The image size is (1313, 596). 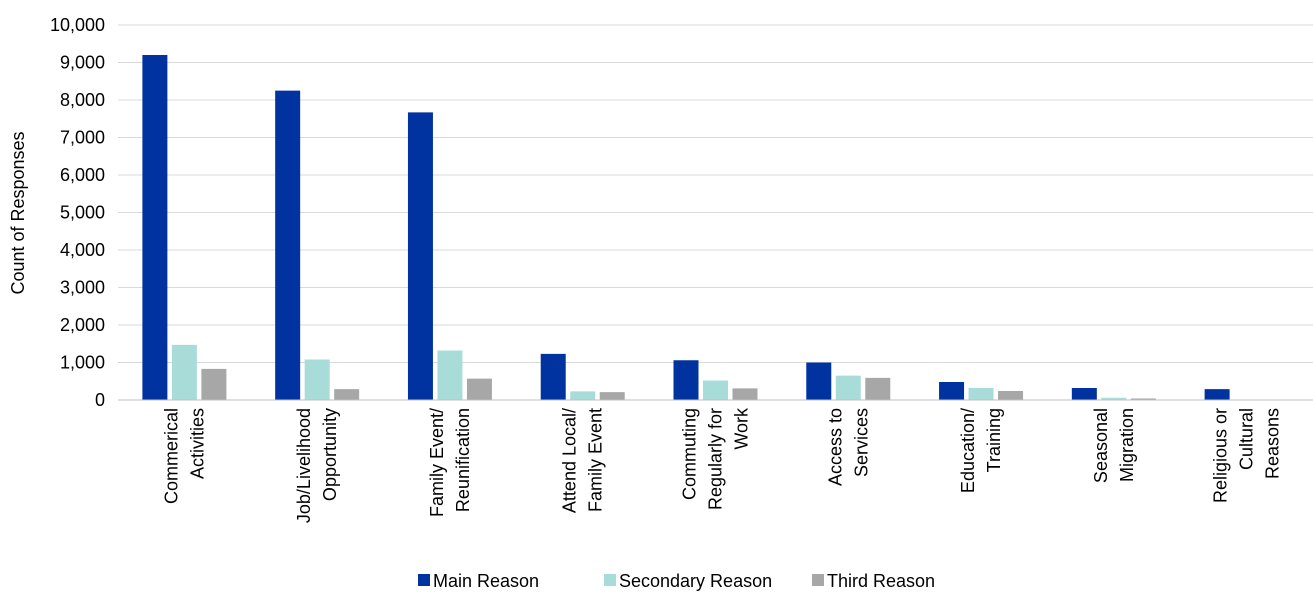 What do you see at coordinates (18, 212) in the screenshot?
I see `y-axis-title: Count of Responses` at bounding box center [18, 212].